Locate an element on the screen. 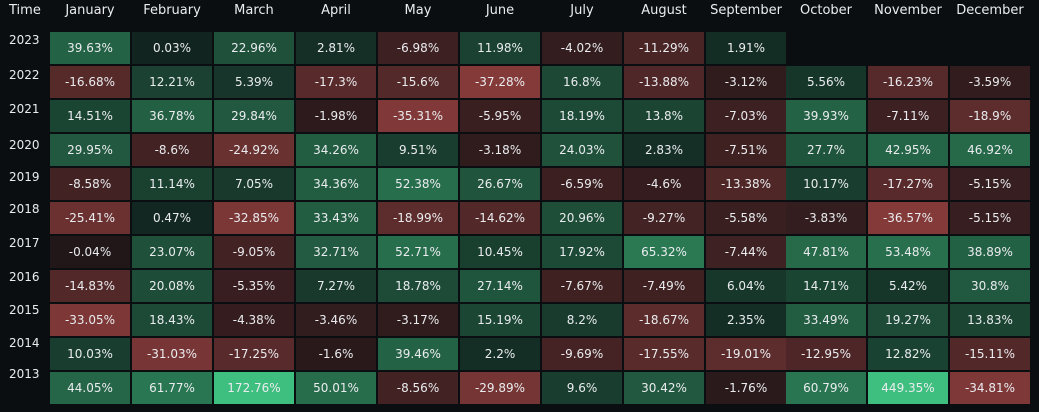 Image resolution: width=1039 pixels, height=412 pixels. cell-2022-september: -3.12% is located at coordinates (746, 82).